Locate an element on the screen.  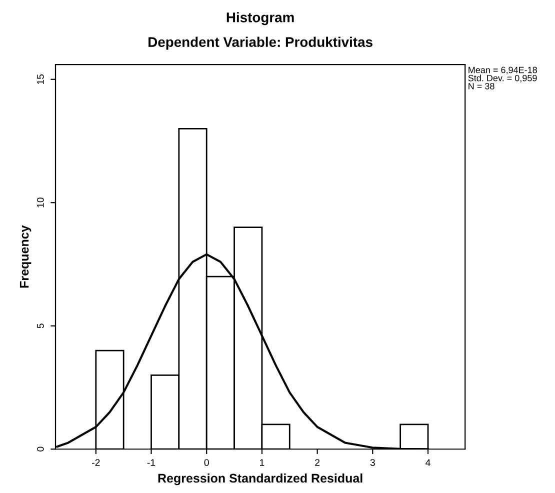
y-tick-label: 15 is located at coordinates (40, 79).